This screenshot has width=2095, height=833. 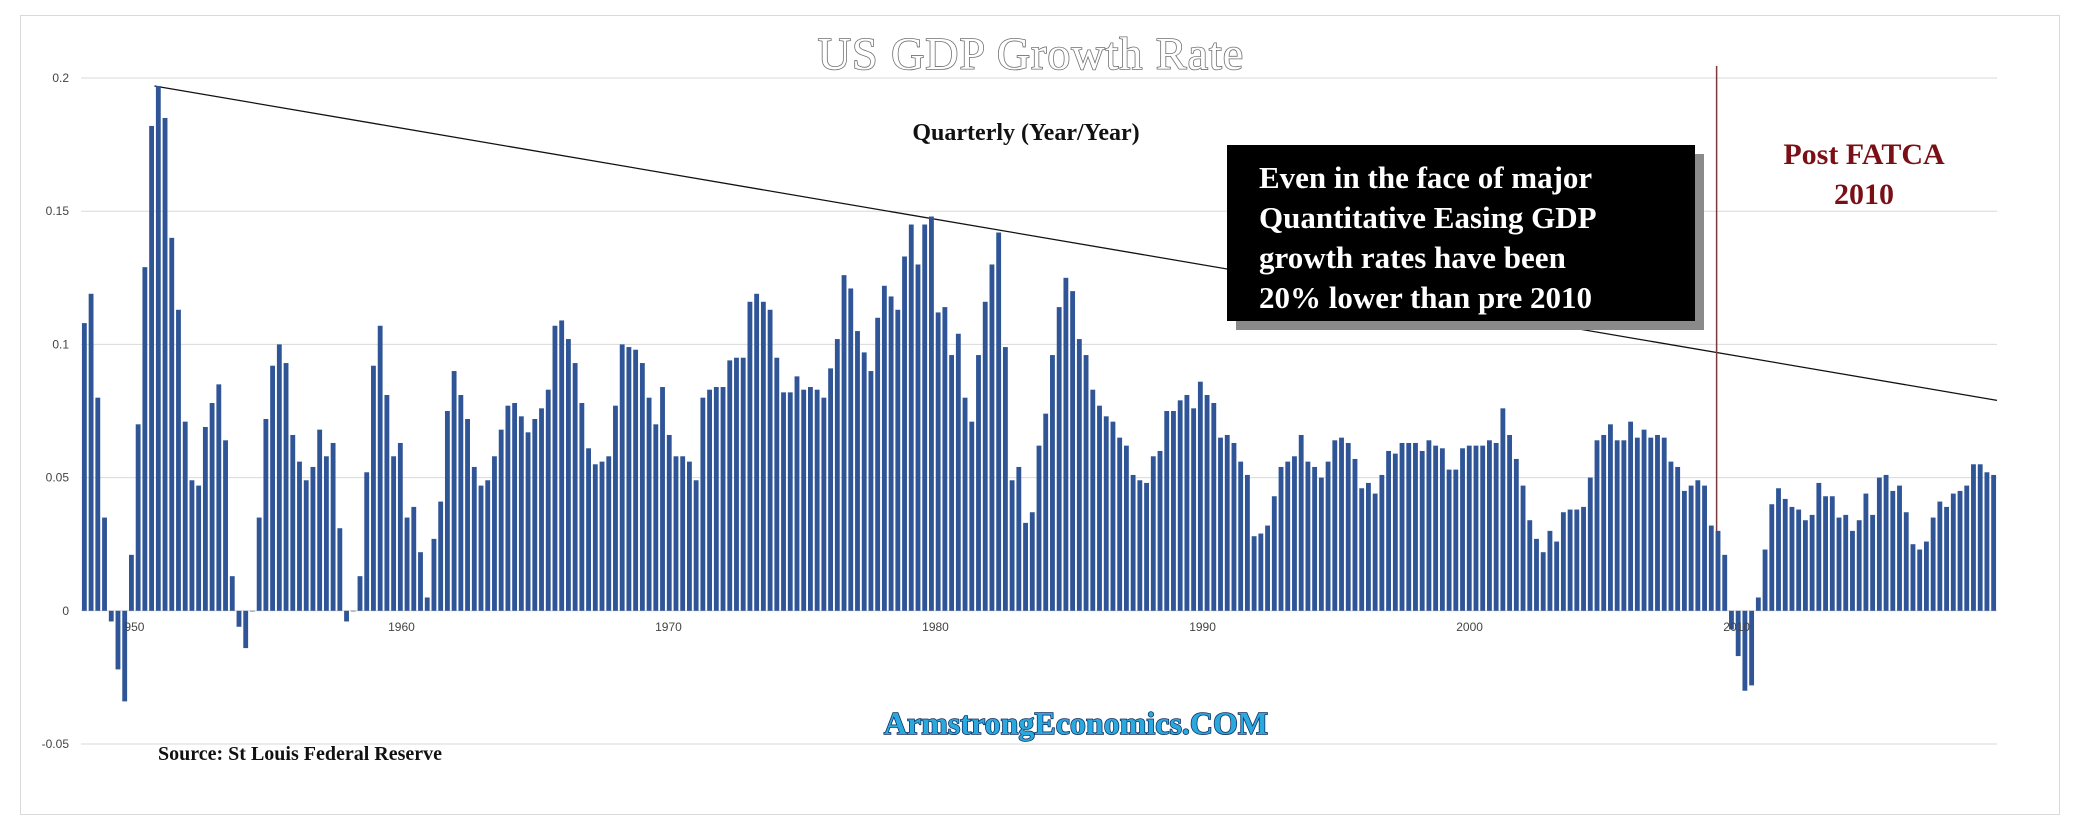 I want to click on callout-background, so click(x=1461, y=233).